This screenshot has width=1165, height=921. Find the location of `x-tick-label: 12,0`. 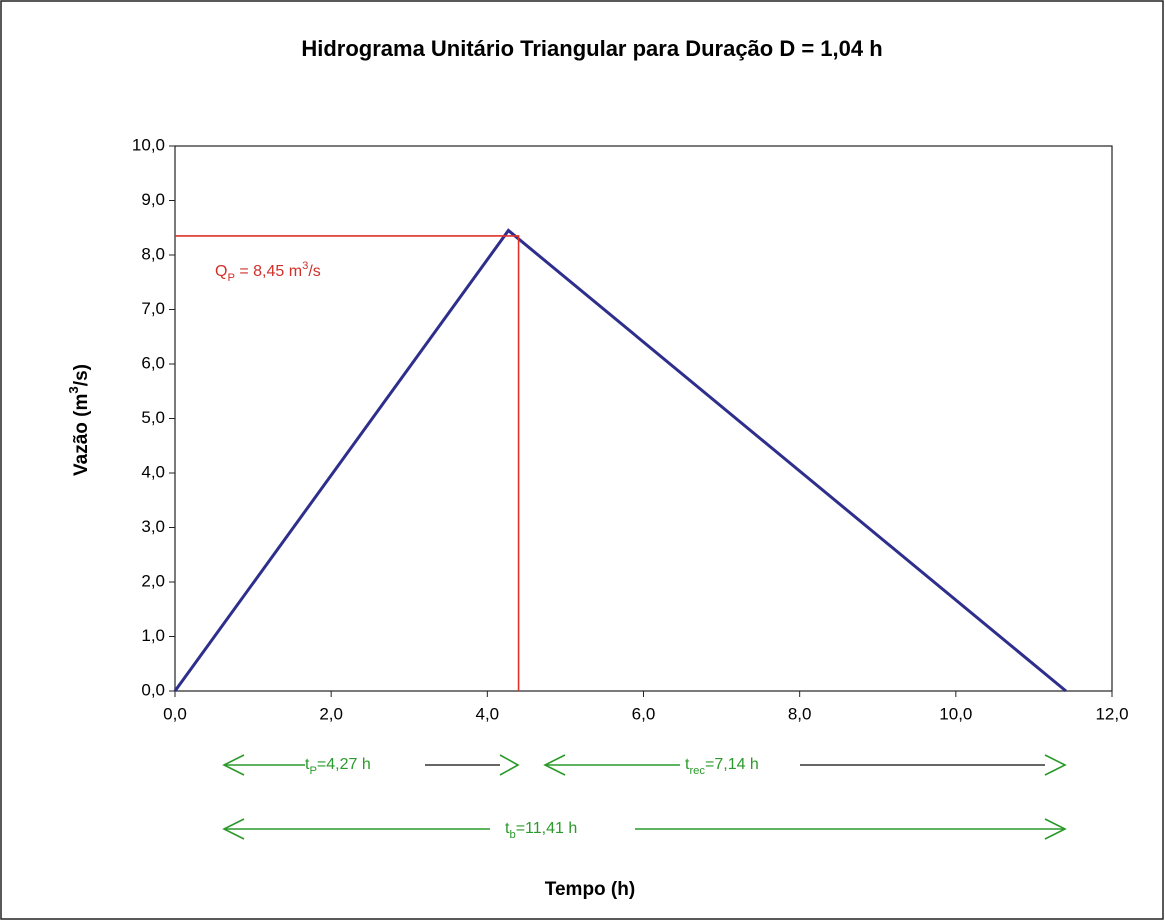

x-tick-label: 12,0 is located at coordinates (1111, 713).